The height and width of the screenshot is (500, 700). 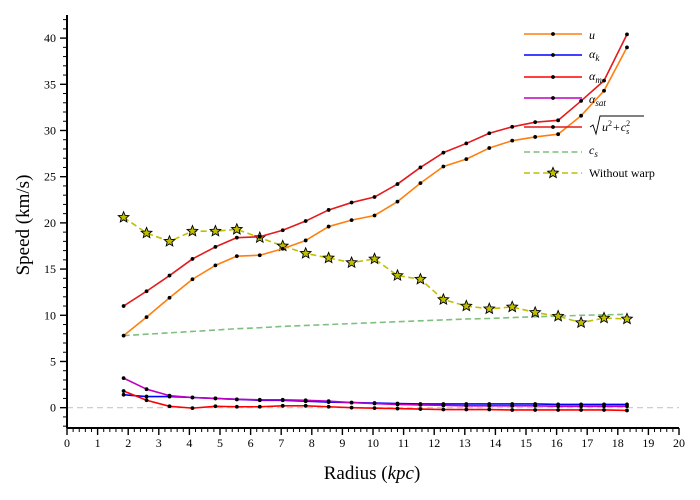 I want to click on legend-label-alpha-sat: αsat, so click(x=597, y=100).